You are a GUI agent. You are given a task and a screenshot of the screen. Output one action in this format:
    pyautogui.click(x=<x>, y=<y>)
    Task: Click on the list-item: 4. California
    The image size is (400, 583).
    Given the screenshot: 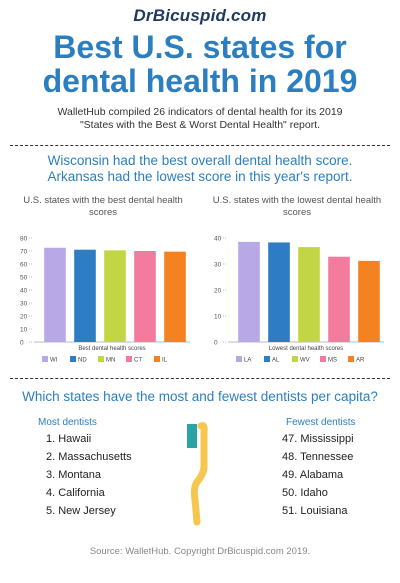 What is the action you would take?
    pyautogui.click(x=75, y=493)
    